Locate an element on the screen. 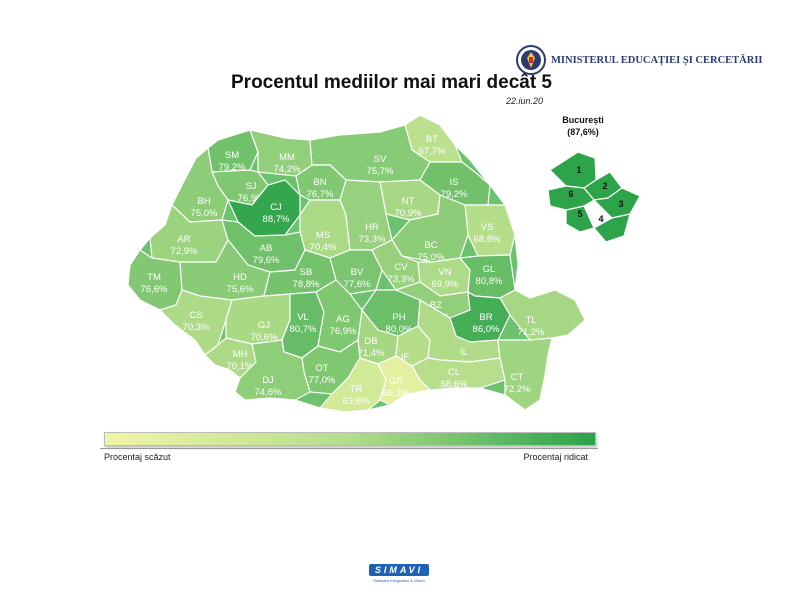 This screenshot has height=600, width=800. county-value-label: 71,2% is located at coordinates (531, 332).